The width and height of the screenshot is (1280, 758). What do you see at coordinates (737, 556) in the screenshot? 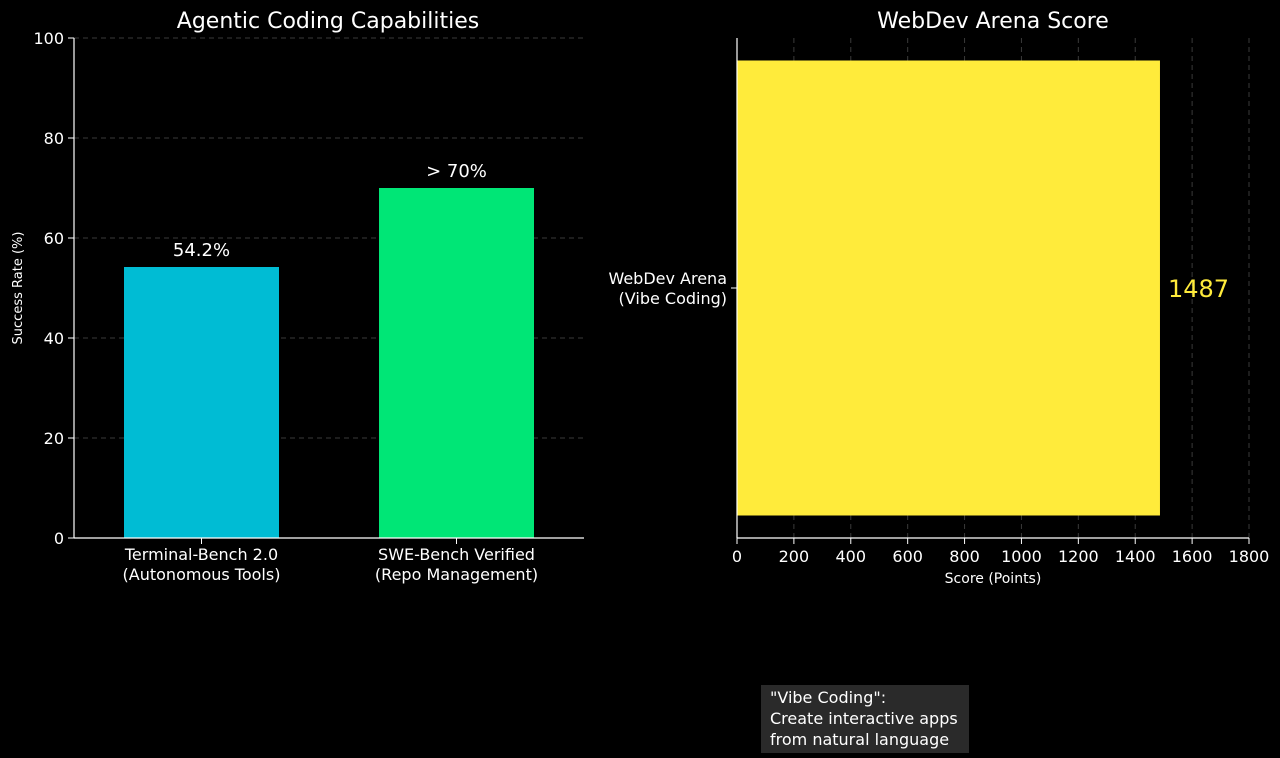
I see `x-tick-label: 0` at bounding box center [737, 556].